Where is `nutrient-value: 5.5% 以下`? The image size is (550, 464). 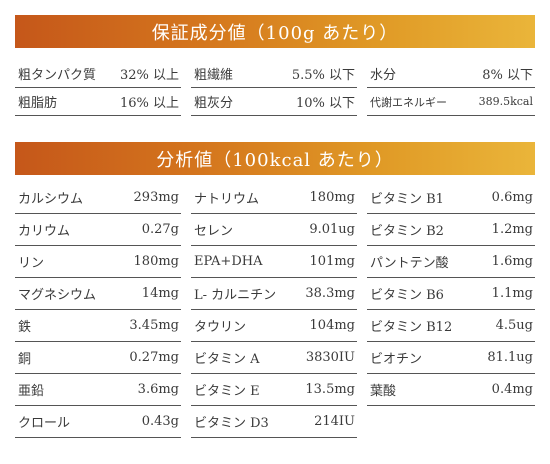 nutrient-value: 5.5% 以下 is located at coordinates (323, 75).